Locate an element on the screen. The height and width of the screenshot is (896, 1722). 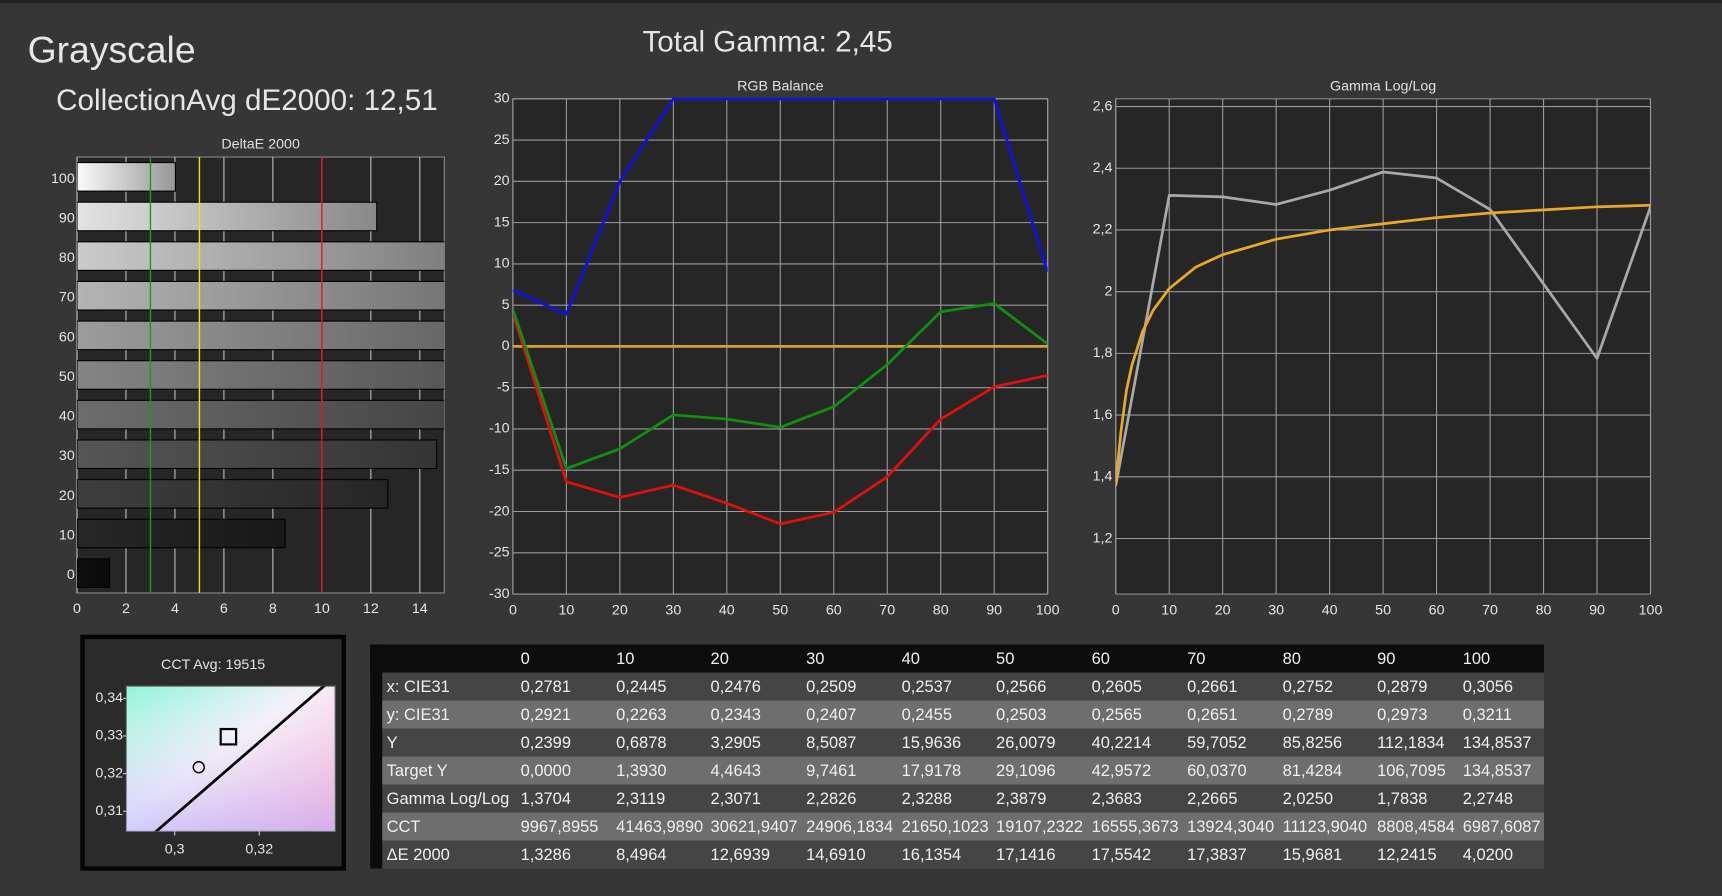
cell: 0,0000 is located at coordinates (546, 771).